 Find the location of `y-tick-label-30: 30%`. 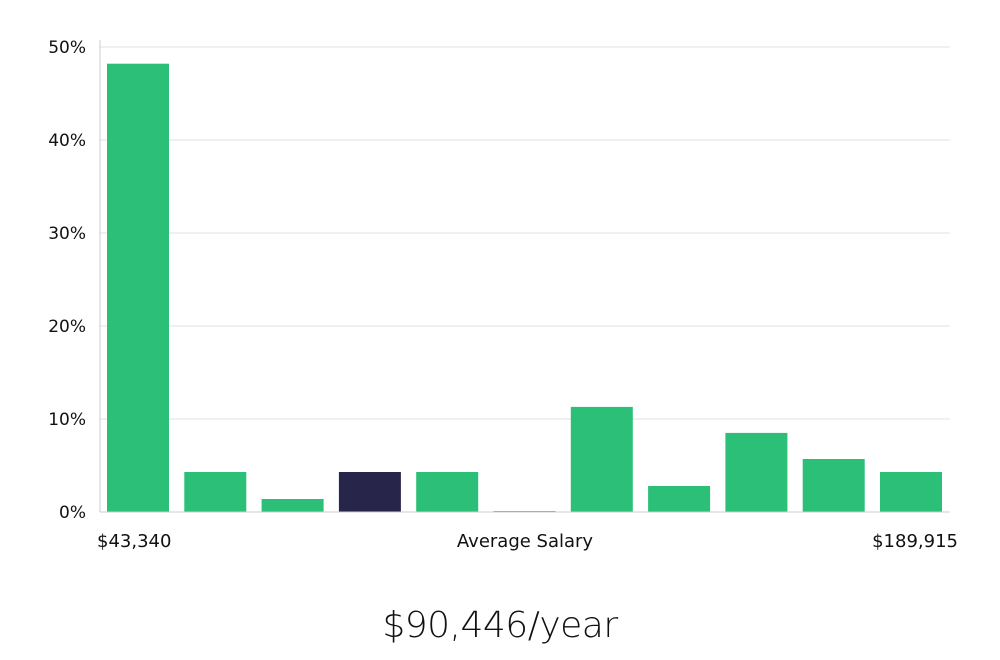

y-tick-label-30: 30% is located at coordinates (67, 234).